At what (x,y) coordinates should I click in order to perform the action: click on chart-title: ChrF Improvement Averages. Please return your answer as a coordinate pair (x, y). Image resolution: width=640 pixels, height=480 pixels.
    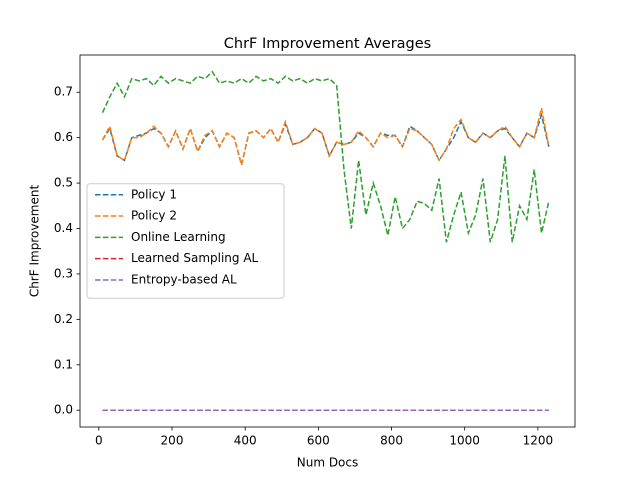
    Looking at the image, I should click on (327, 44).